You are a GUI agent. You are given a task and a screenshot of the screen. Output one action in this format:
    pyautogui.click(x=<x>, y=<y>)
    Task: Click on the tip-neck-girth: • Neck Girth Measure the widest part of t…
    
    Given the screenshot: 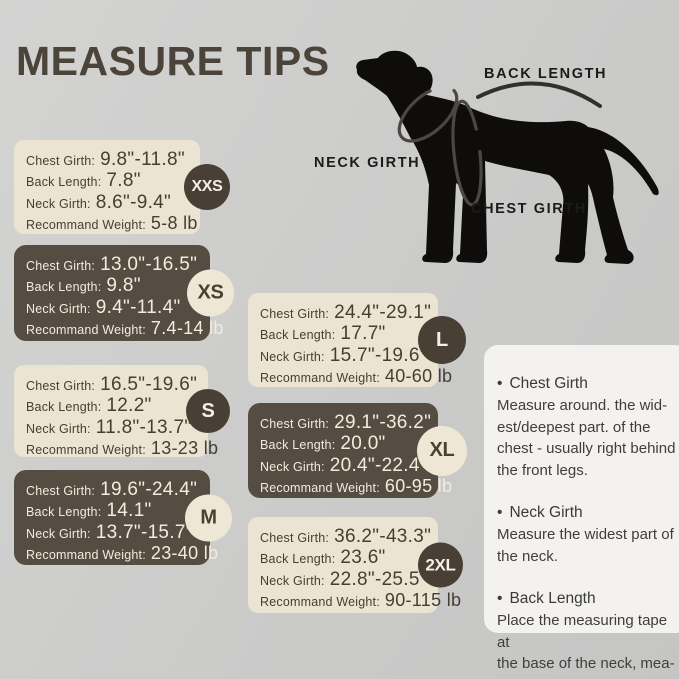 What is the action you would take?
    pyautogui.click(x=586, y=535)
    